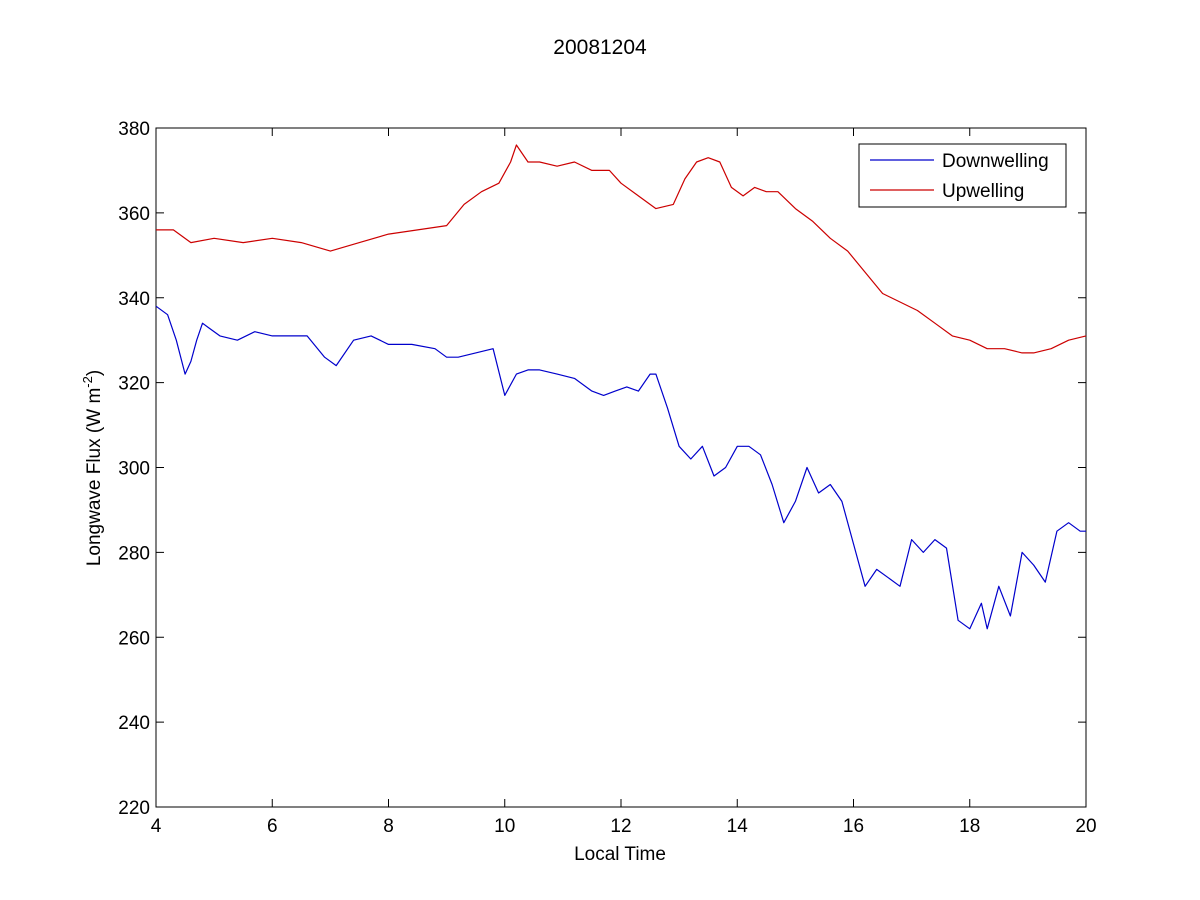 The height and width of the screenshot is (900, 1200). I want to click on y-axis-label: Longwave Flux (W m-2), so click(92, 468).